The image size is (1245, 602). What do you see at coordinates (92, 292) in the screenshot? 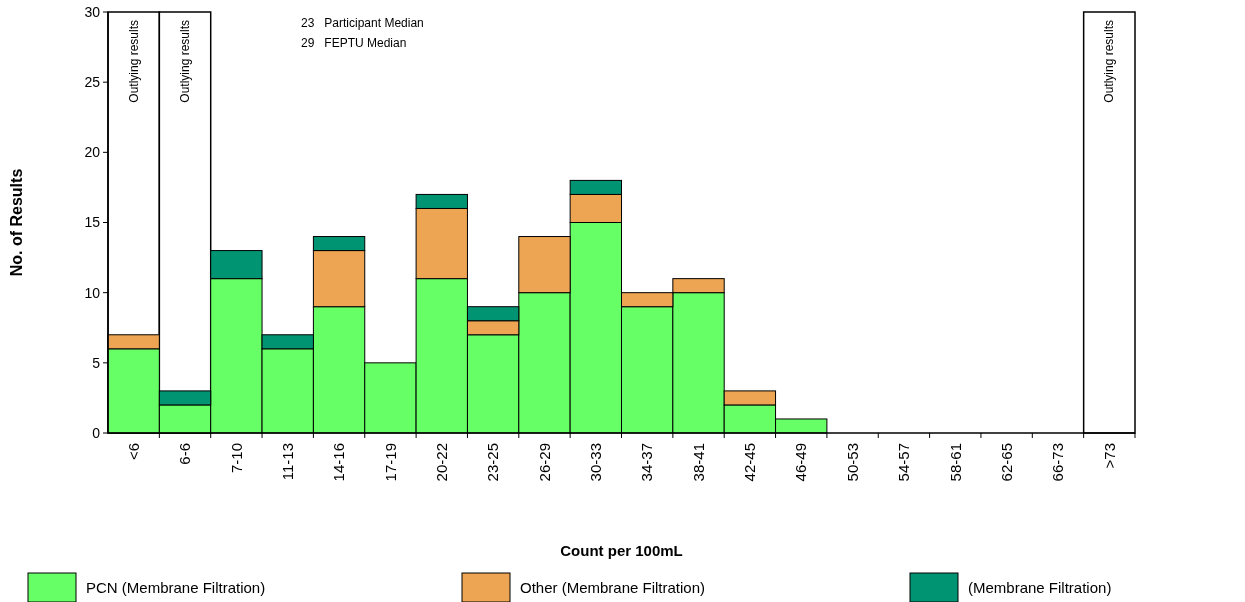
I see `y-tick-label: 10` at bounding box center [92, 292].